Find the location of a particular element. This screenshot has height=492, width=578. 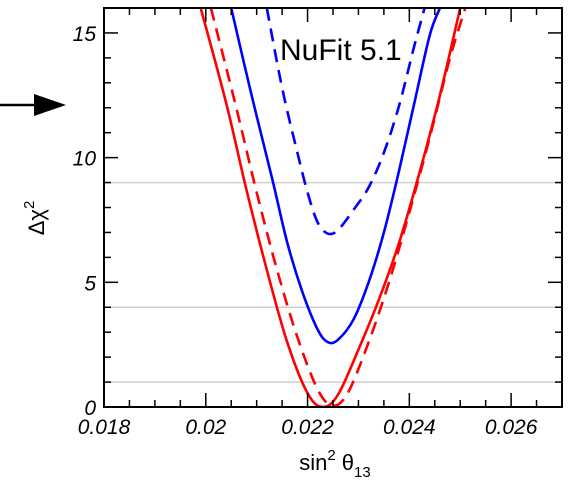

x-axis-title: sin2 θ13 is located at coordinates (334, 464).